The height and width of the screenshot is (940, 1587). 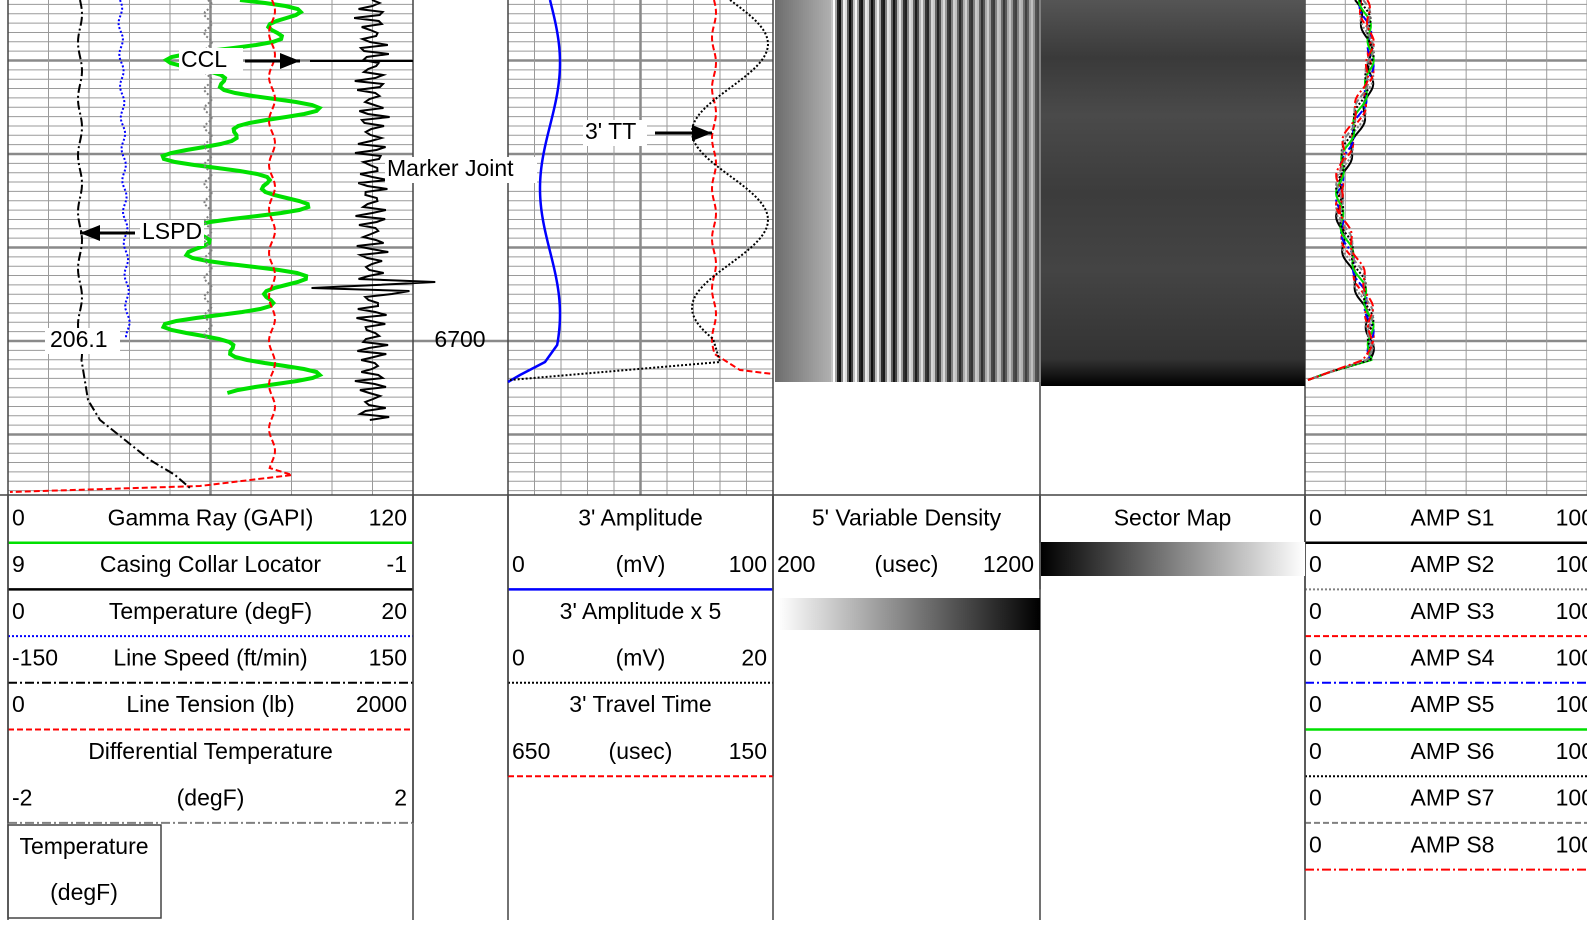 What do you see at coordinates (373, 210) in the screenshot?
I see `ccl` at bounding box center [373, 210].